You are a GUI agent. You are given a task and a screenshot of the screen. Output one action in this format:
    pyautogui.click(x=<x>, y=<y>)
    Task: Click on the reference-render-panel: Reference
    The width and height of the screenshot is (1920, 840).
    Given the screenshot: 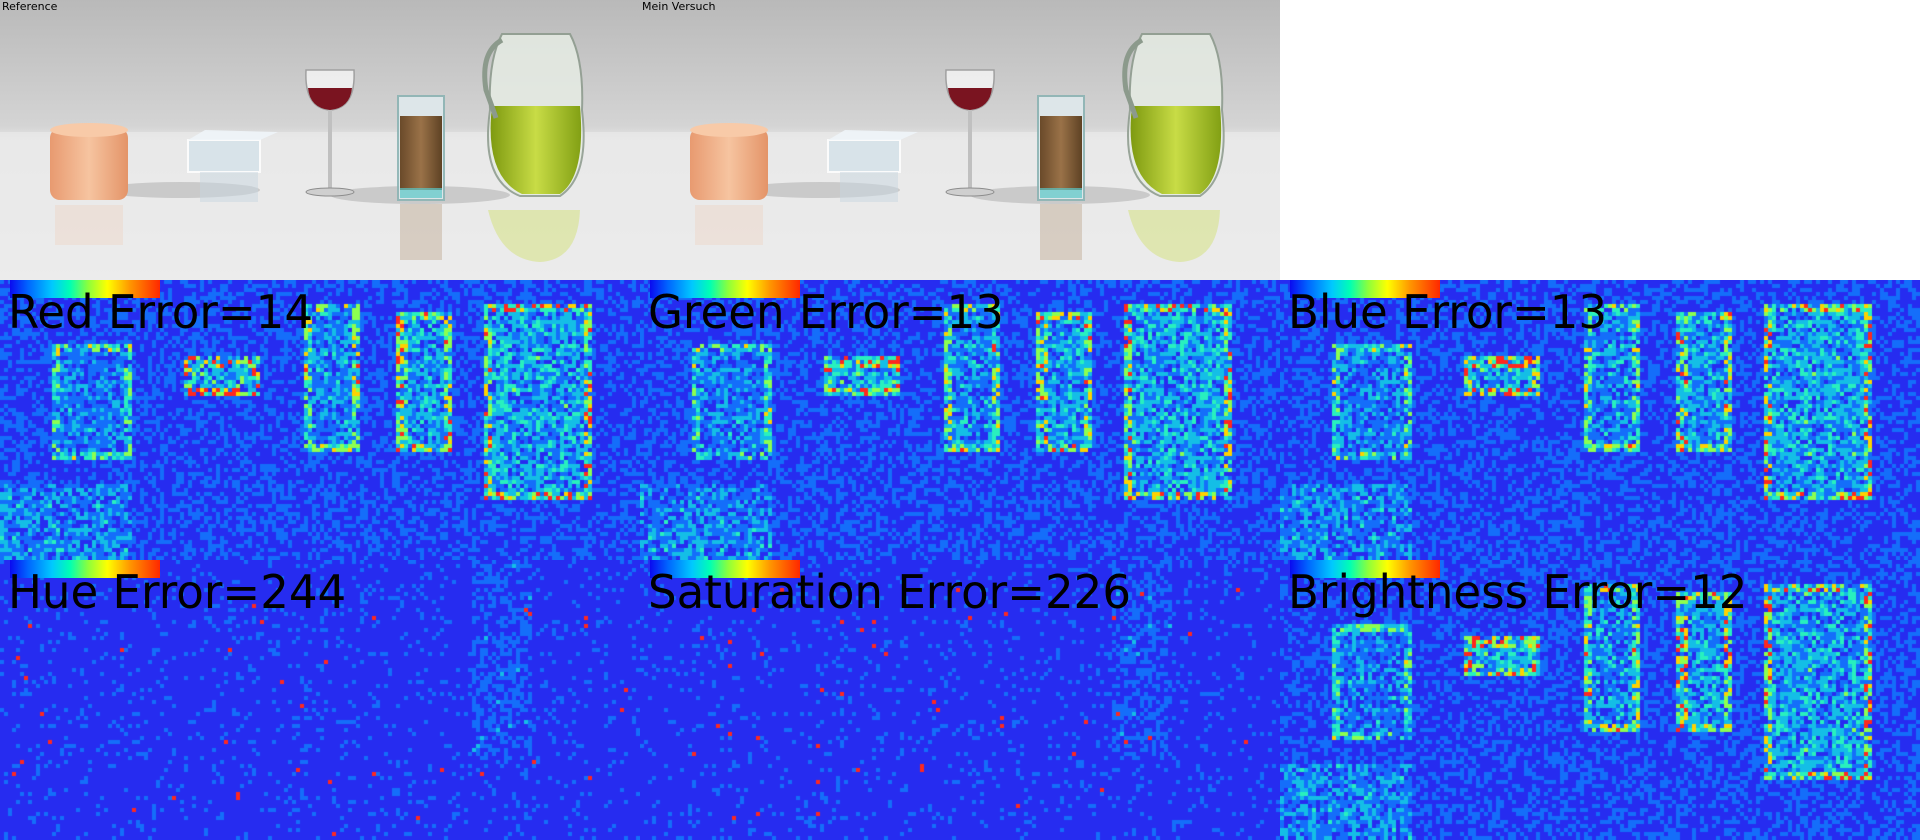 What is the action you would take?
    pyautogui.click(x=320, y=140)
    